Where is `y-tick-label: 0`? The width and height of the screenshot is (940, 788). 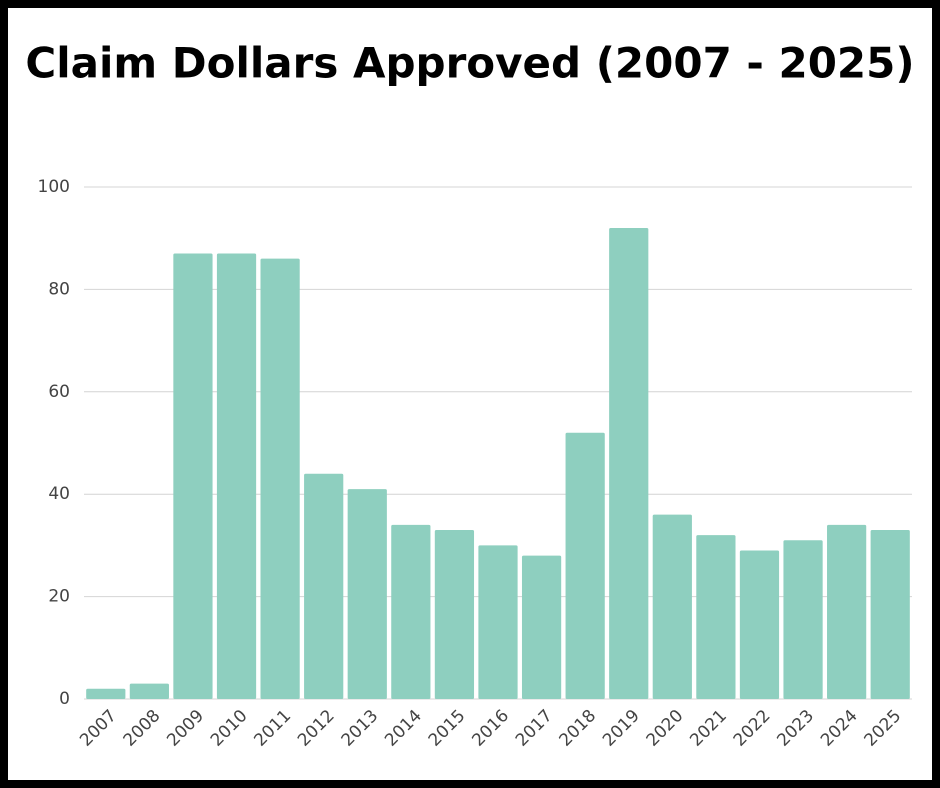 y-tick-label: 0 is located at coordinates (64, 699).